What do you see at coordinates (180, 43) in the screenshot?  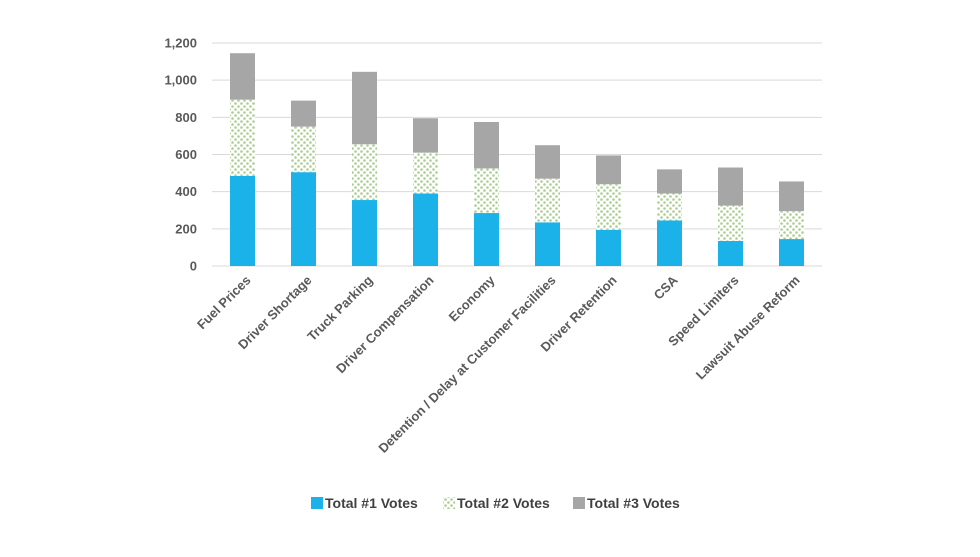 I see `y-tick-label: 1,200` at bounding box center [180, 43].